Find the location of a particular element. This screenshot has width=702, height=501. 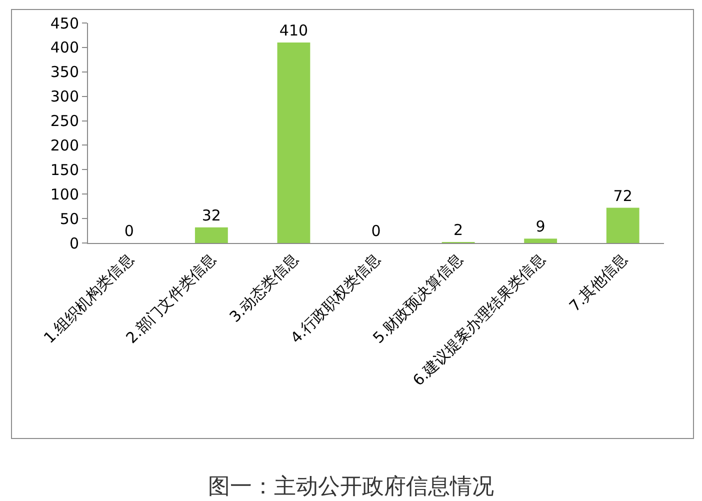

y-tick-label: 100 is located at coordinates (64, 194).